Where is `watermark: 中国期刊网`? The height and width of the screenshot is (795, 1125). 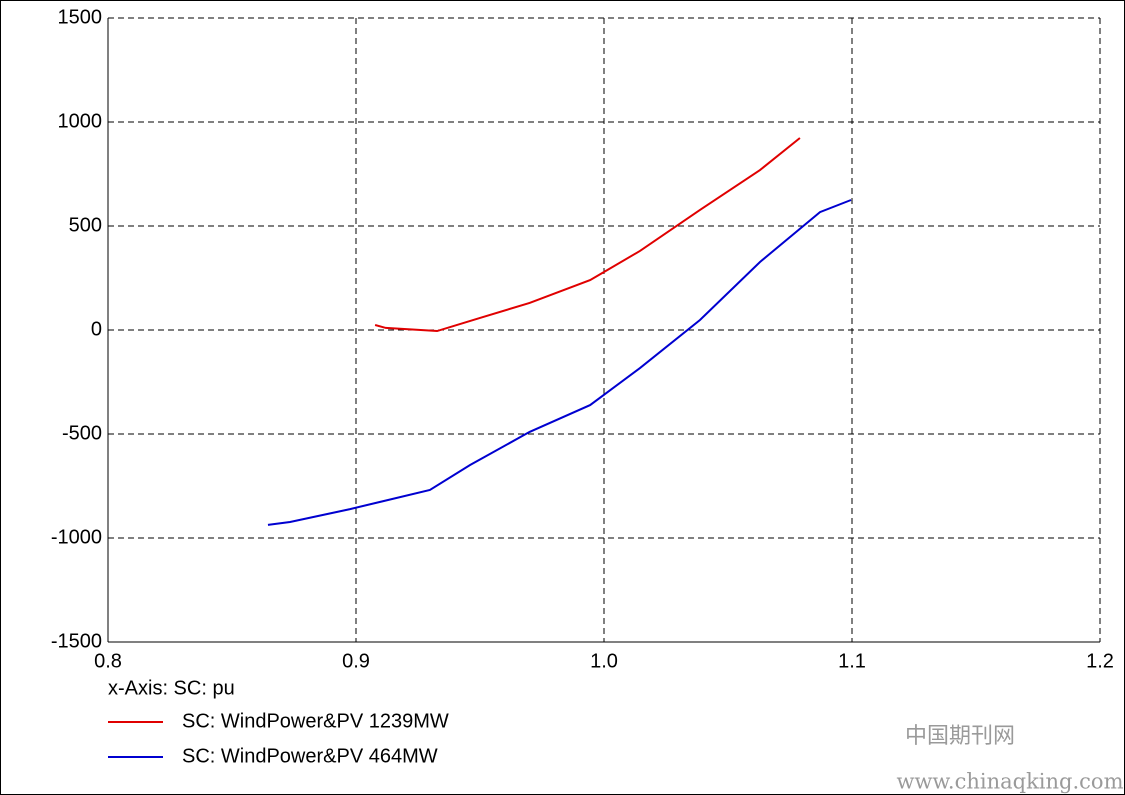
watermark: 中国期刊网 is located at coordinates (960, 736).